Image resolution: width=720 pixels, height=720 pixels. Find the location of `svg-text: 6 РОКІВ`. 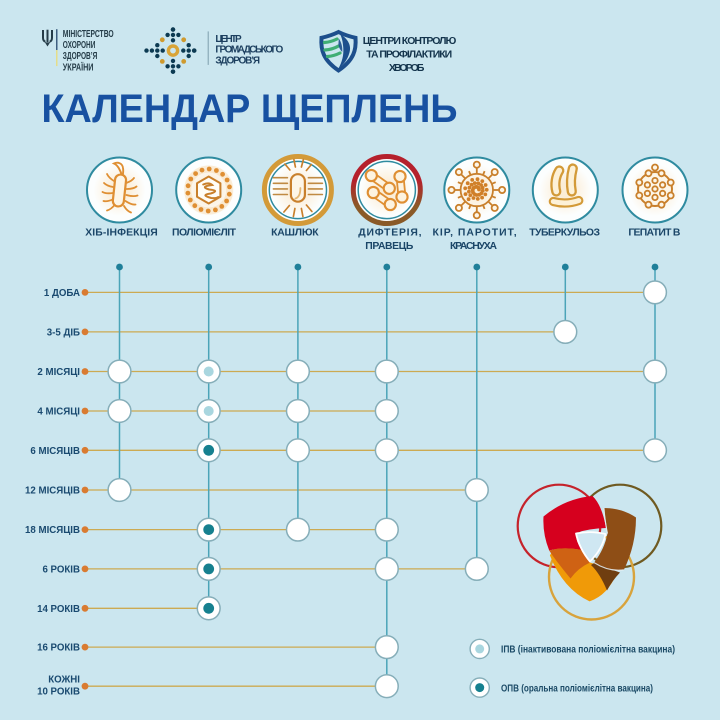

svg-text: 6 РОКІВ is located at coordinates (61, 569).